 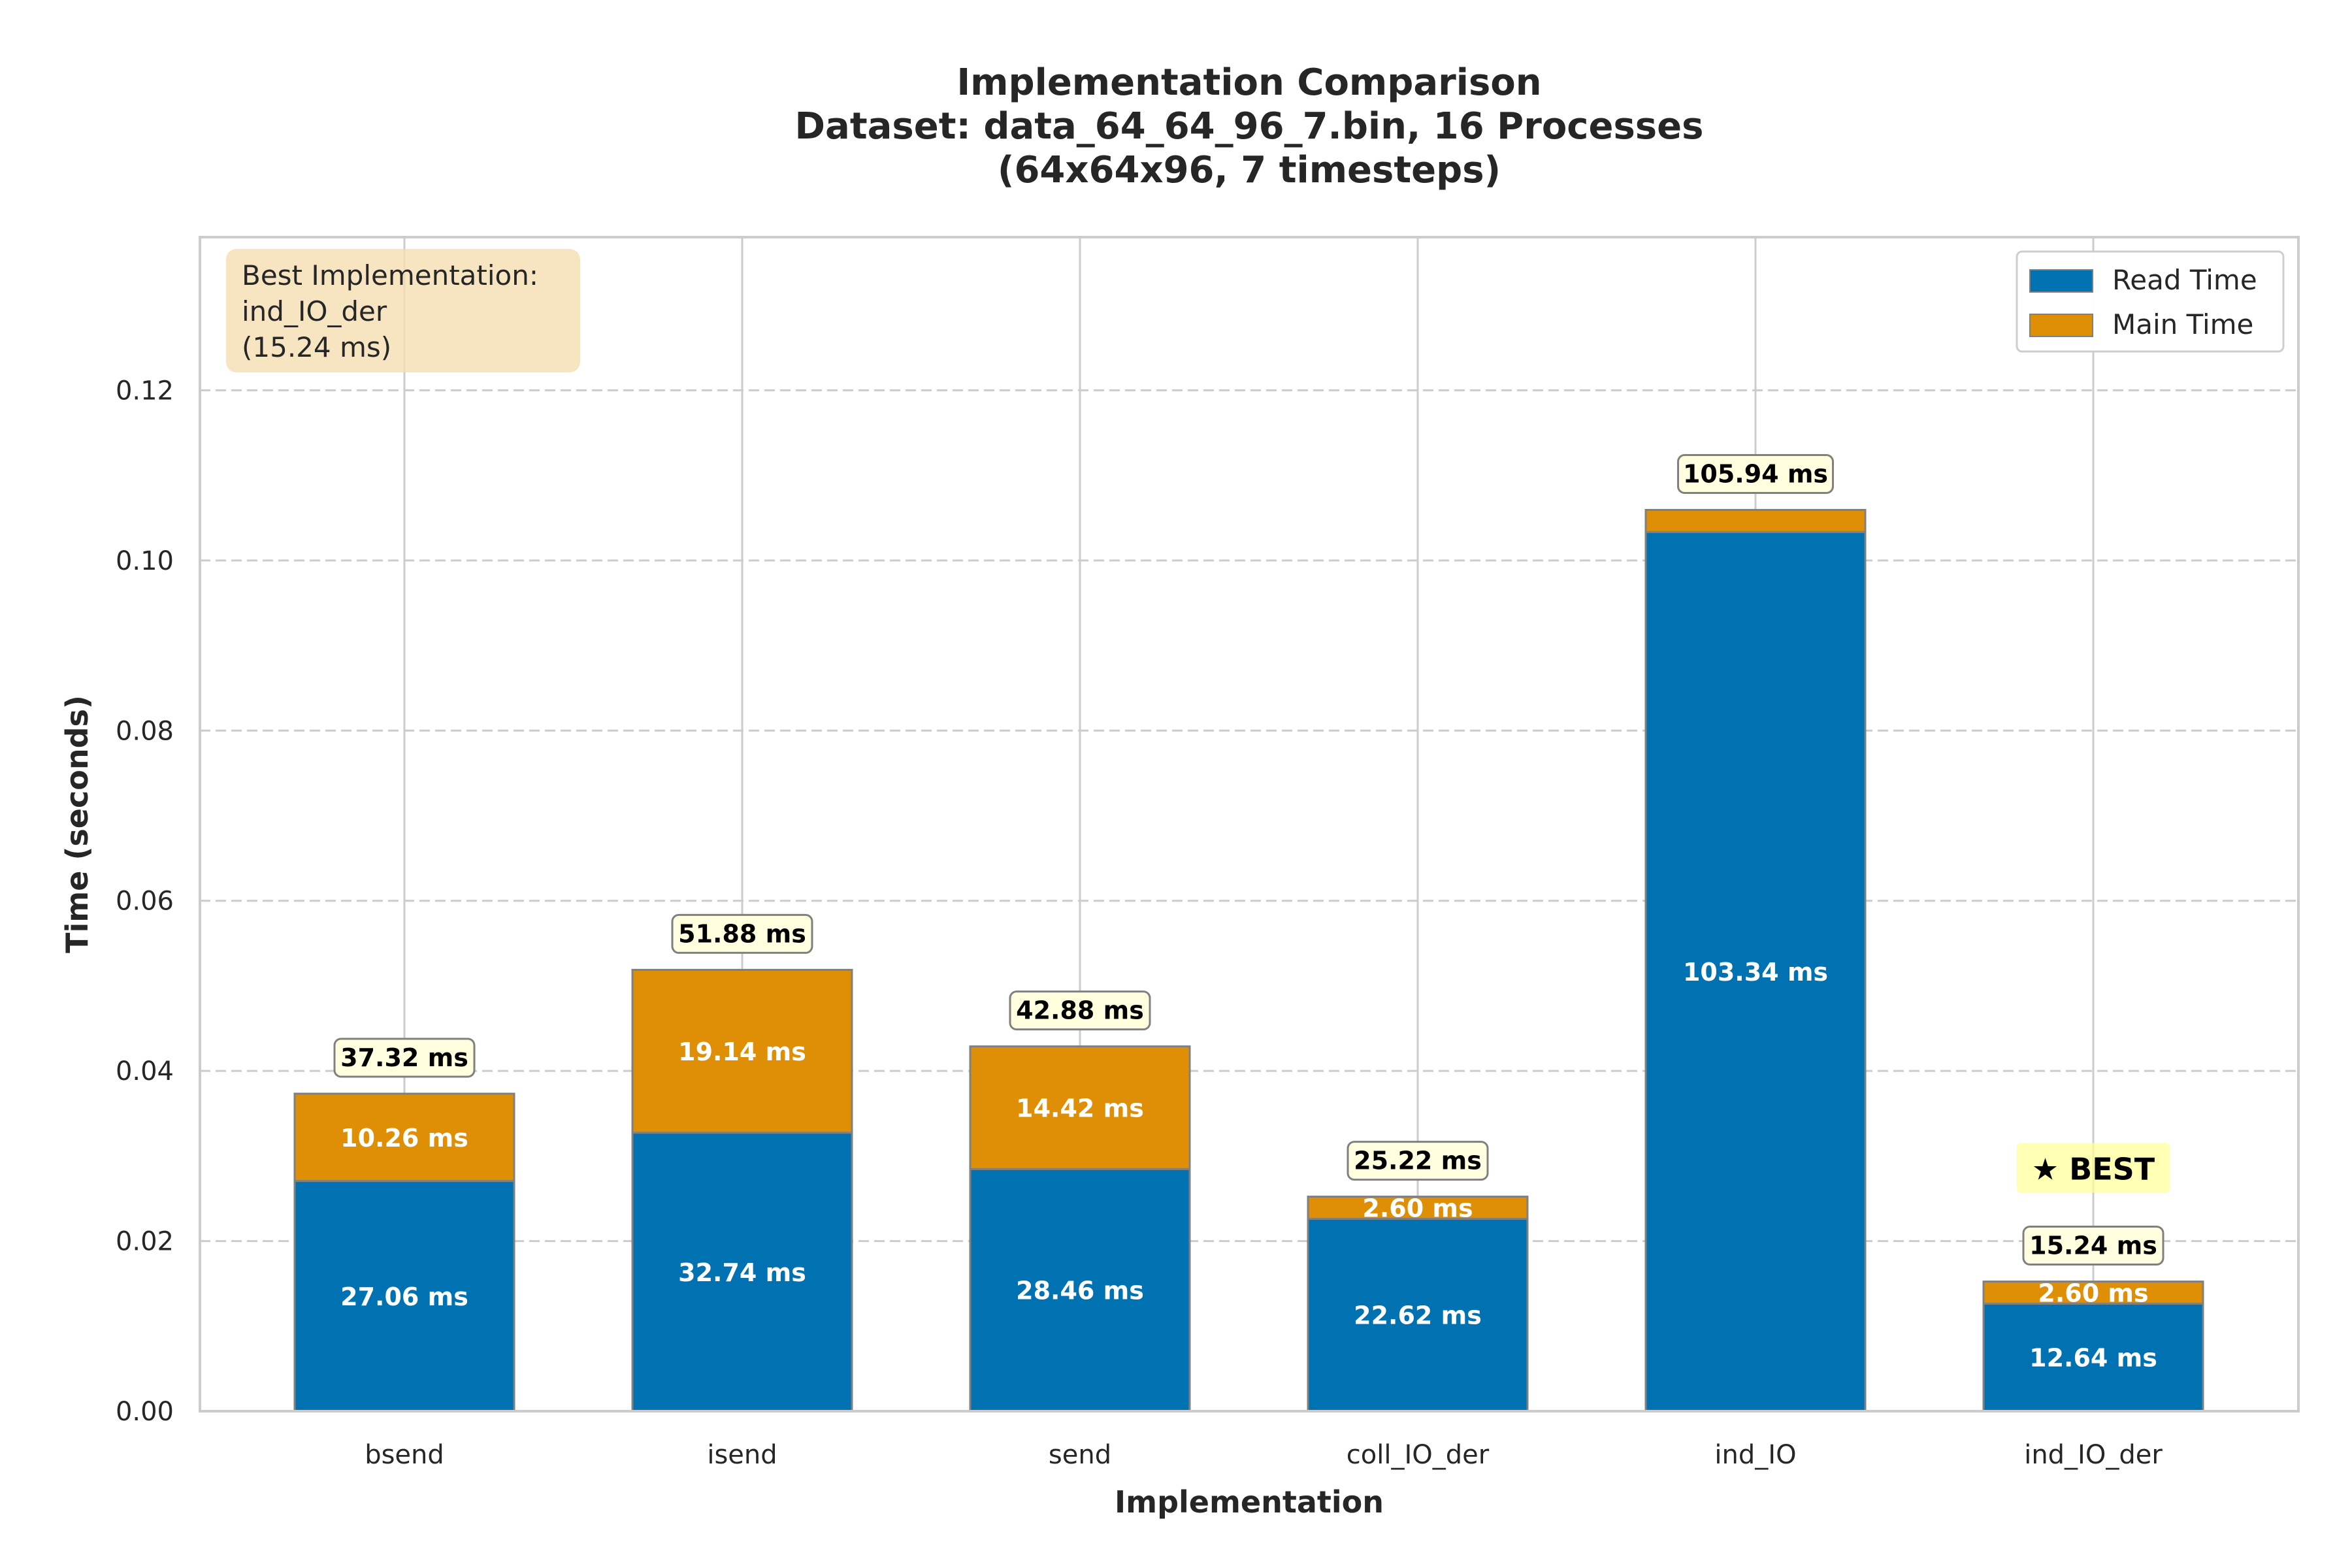 I want to click on best-badge, so click(x=2093, y=1168).